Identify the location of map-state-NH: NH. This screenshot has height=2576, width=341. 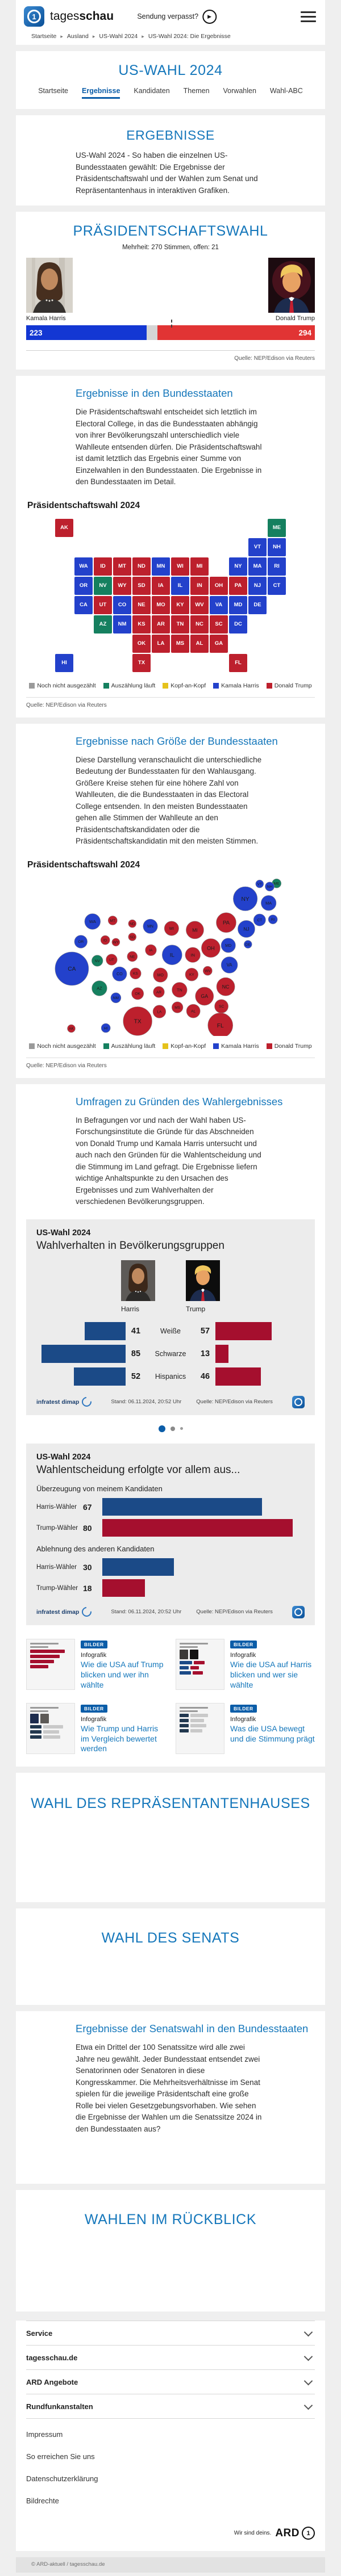
(277, 547).